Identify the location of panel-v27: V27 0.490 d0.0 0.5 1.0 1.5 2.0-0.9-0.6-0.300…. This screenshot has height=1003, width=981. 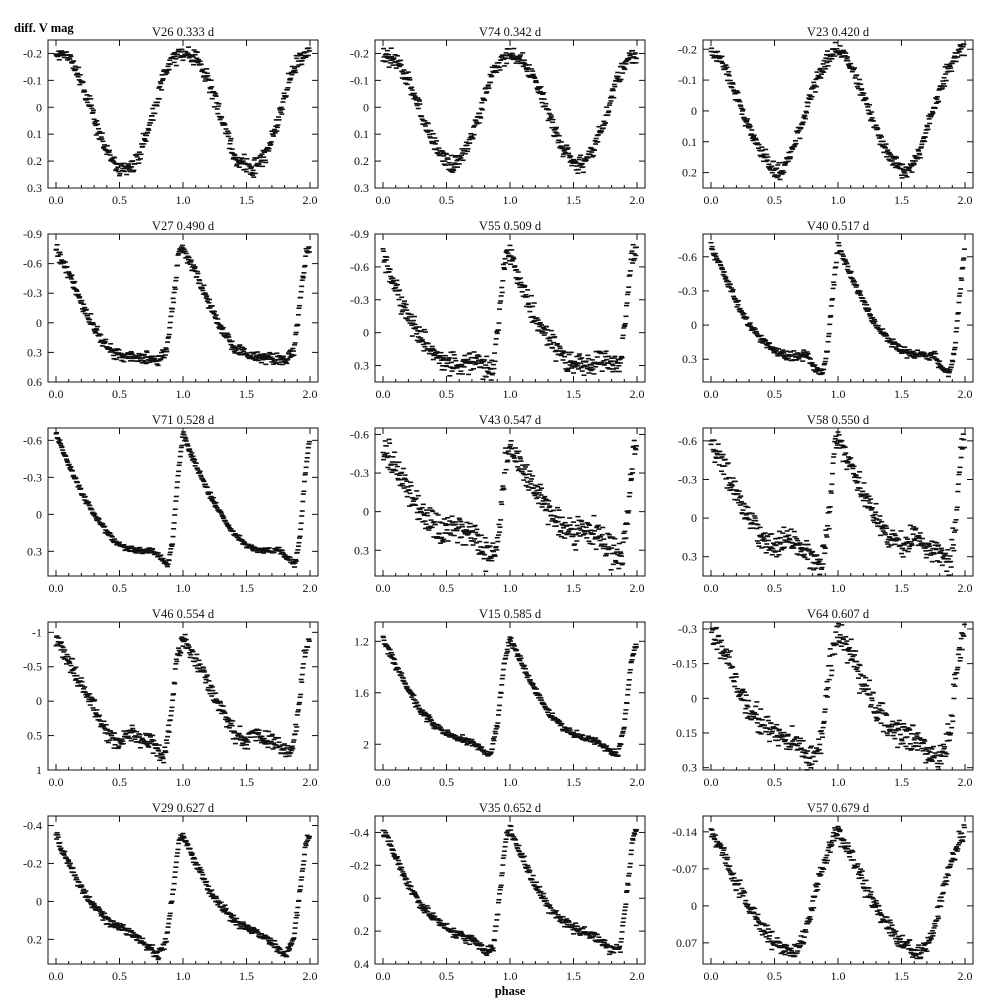
(171, 310).